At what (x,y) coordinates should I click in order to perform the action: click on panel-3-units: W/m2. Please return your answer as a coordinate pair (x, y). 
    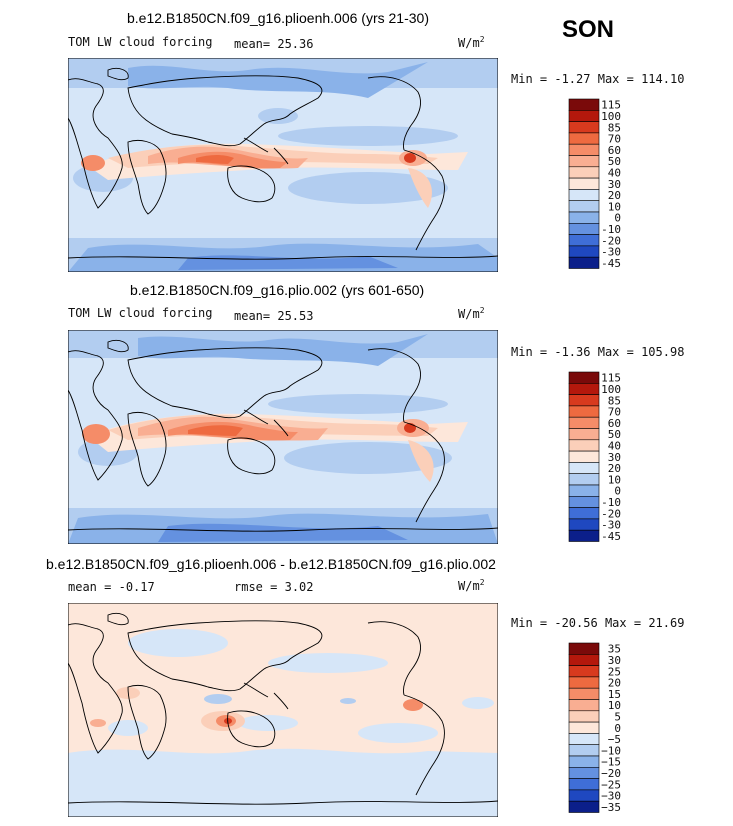
    Looking at the image, I should click on (471, 585).